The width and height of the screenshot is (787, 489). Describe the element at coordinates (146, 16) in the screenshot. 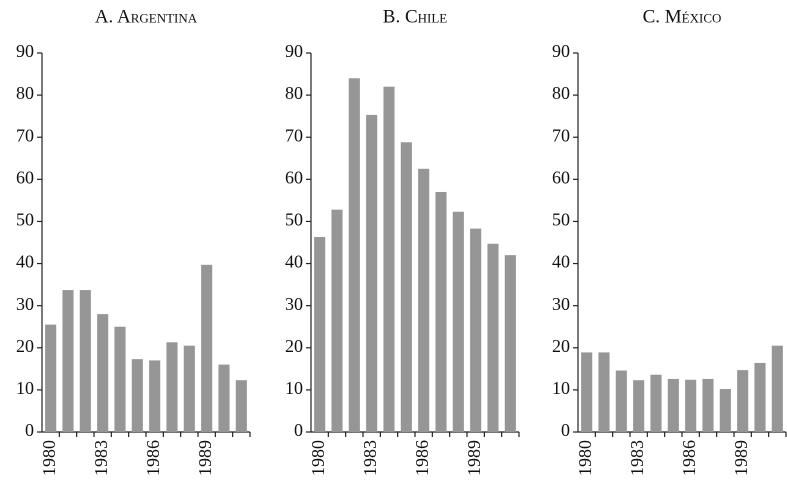

I see `chart-title: A. Argentina` at that location.